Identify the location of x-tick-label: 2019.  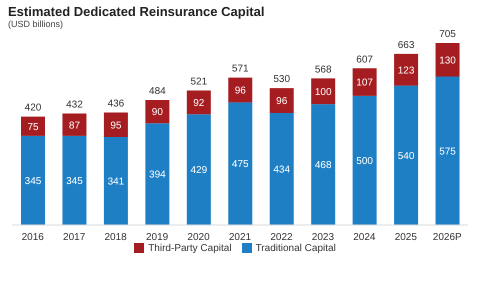
(157, 238).